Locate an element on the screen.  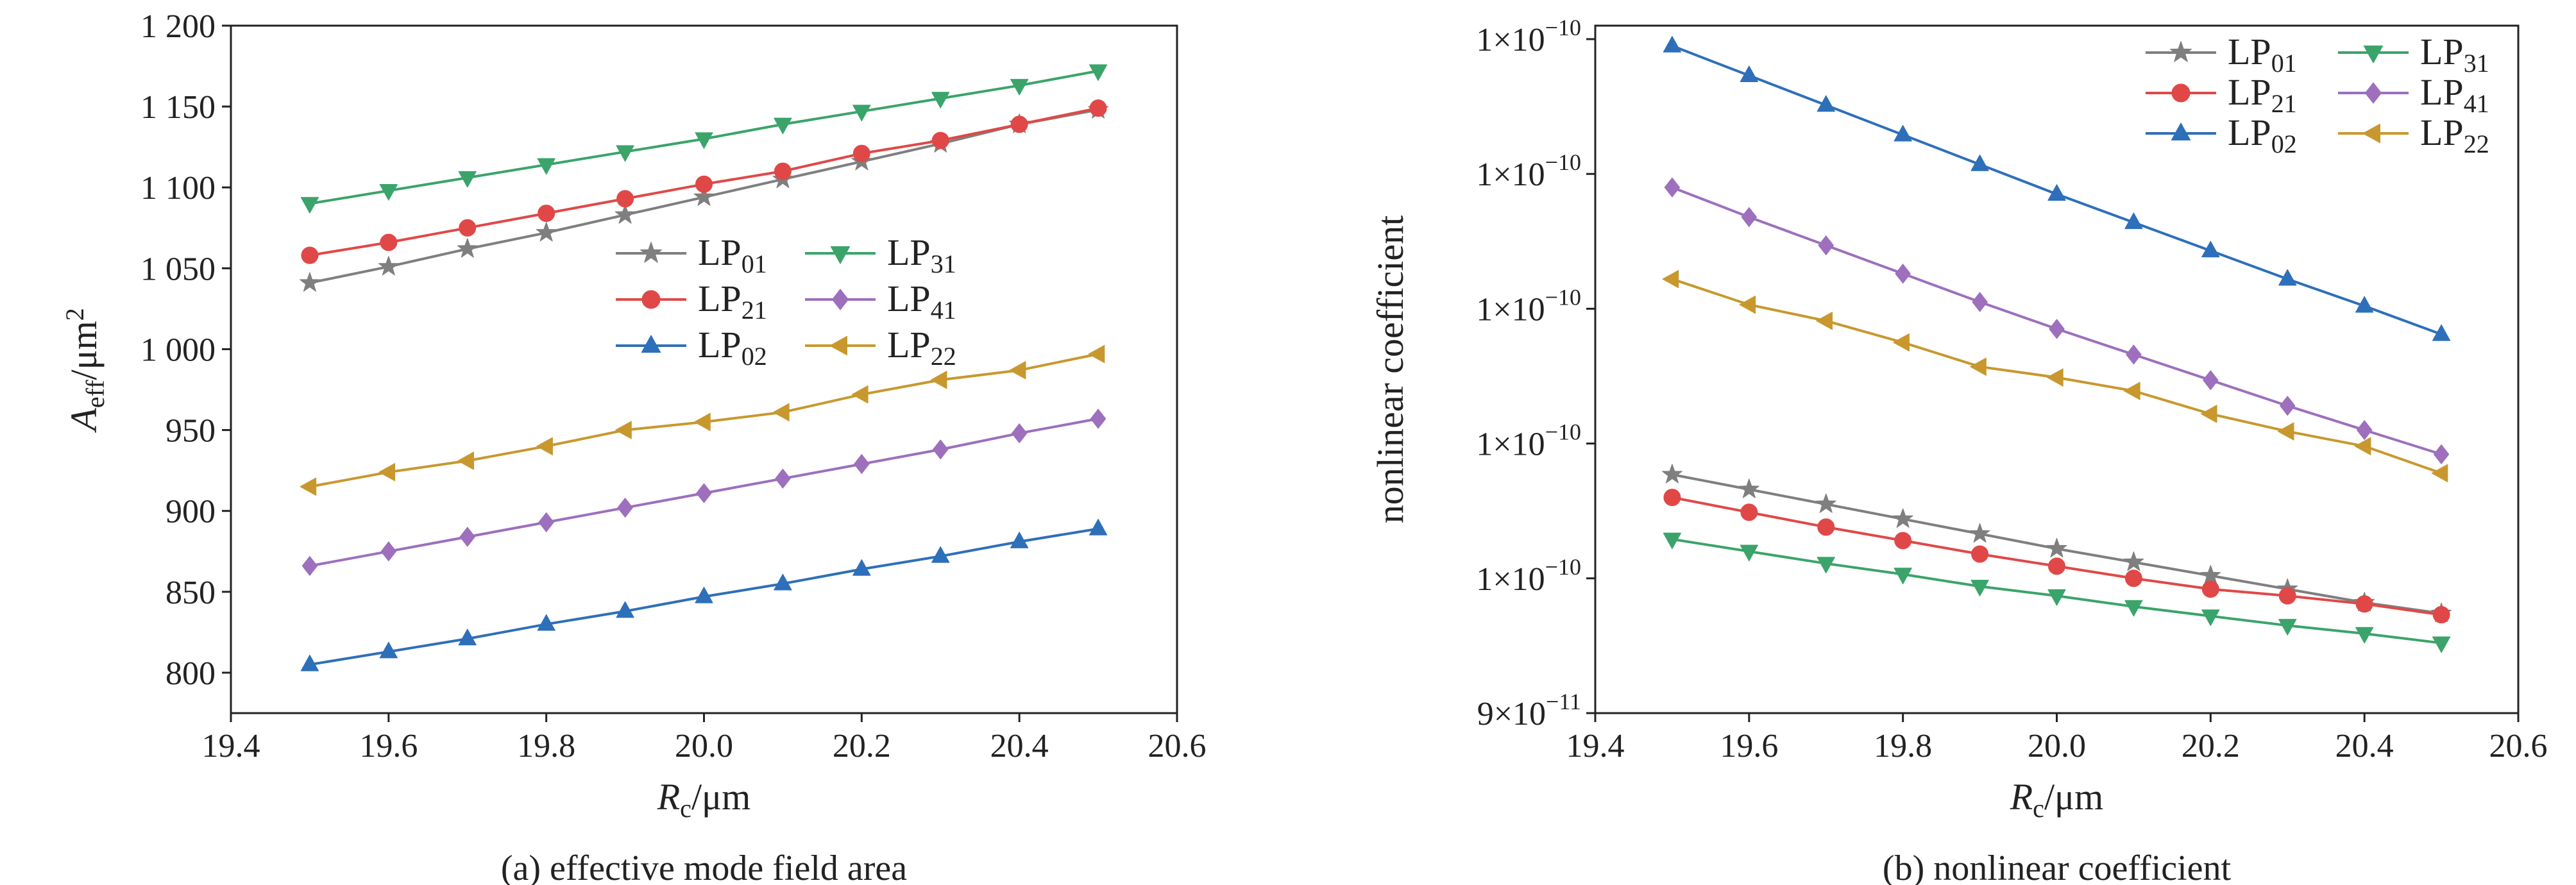
x-axis-label-sub: c is located at coordinates (2038, 808).